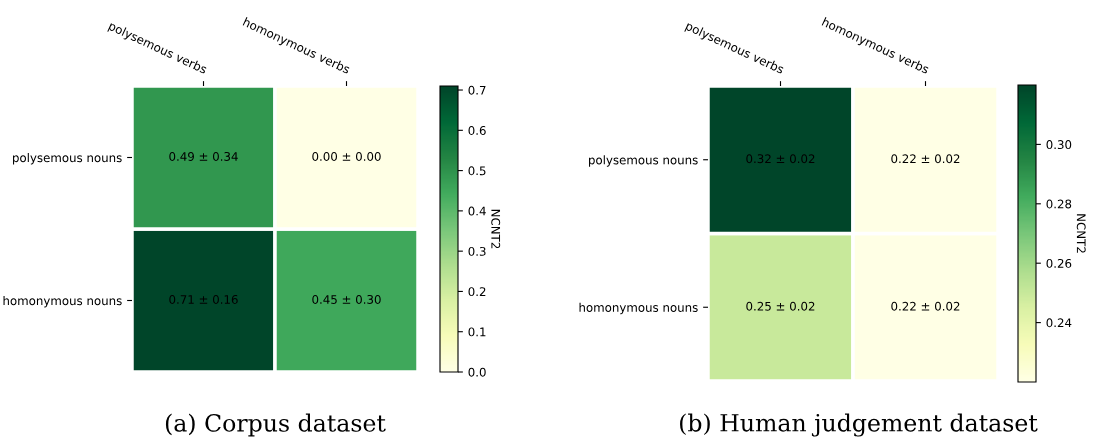 The height and width of the screenshot is (444, 1097). What do you see at coordinates (780, 306) in the screenshot?
I see `data-label: 0.25 ± 0.02` at bounding box center [780, 306].